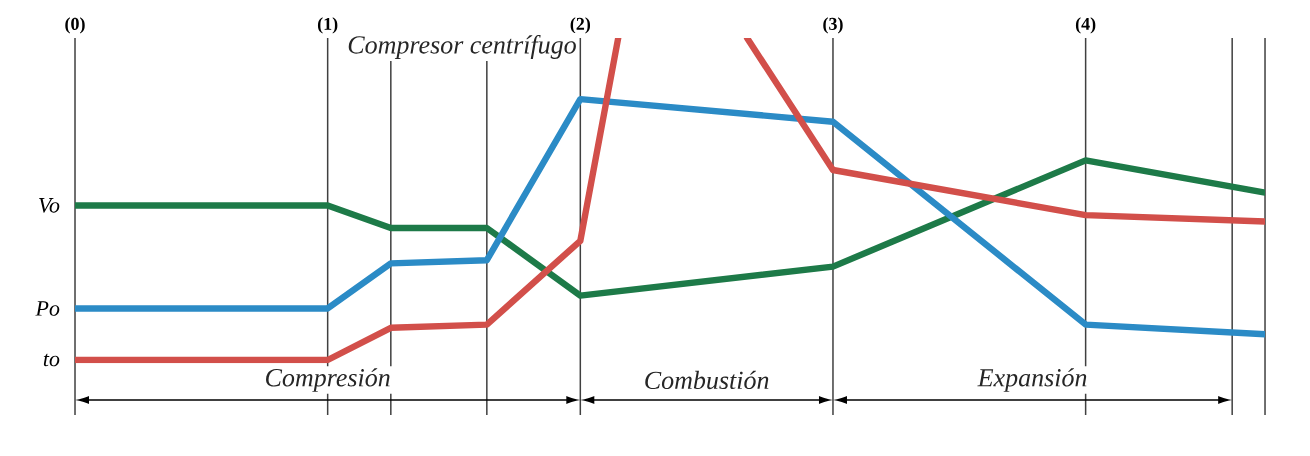 This screenshot has width=1310, height=456. Describe the element at coordinates (328, 380) in the screenshot. I see `text: Compresión` at that location.